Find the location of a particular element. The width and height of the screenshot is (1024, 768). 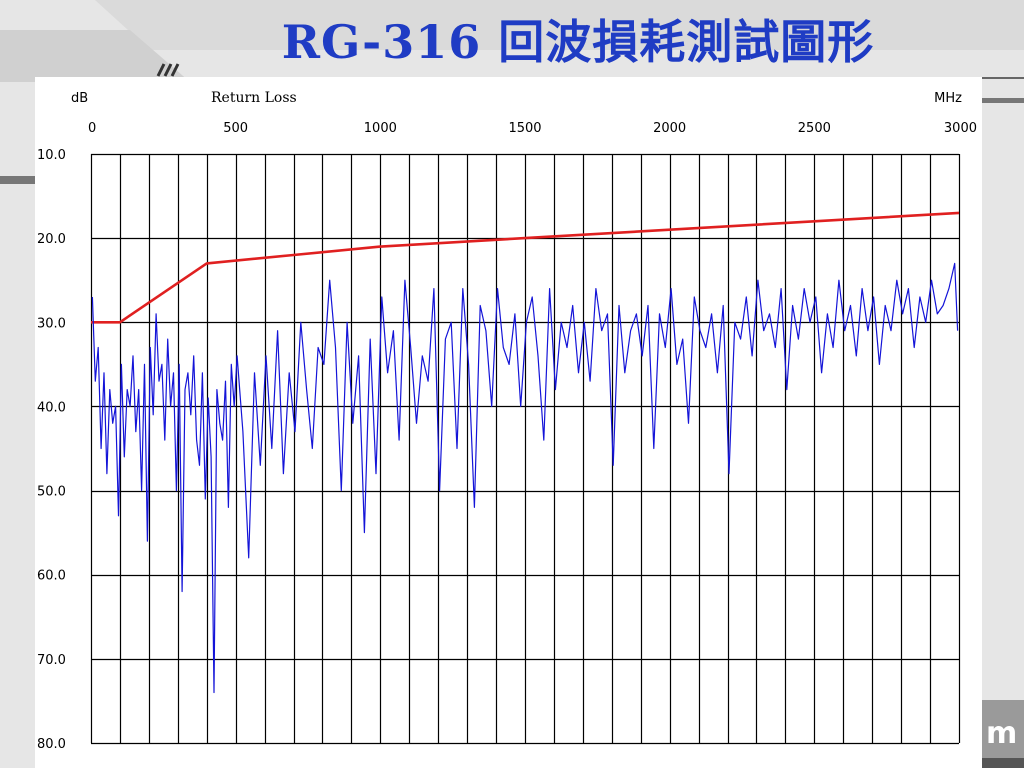

bg-slash-marks is located at coordinates (168, 70).